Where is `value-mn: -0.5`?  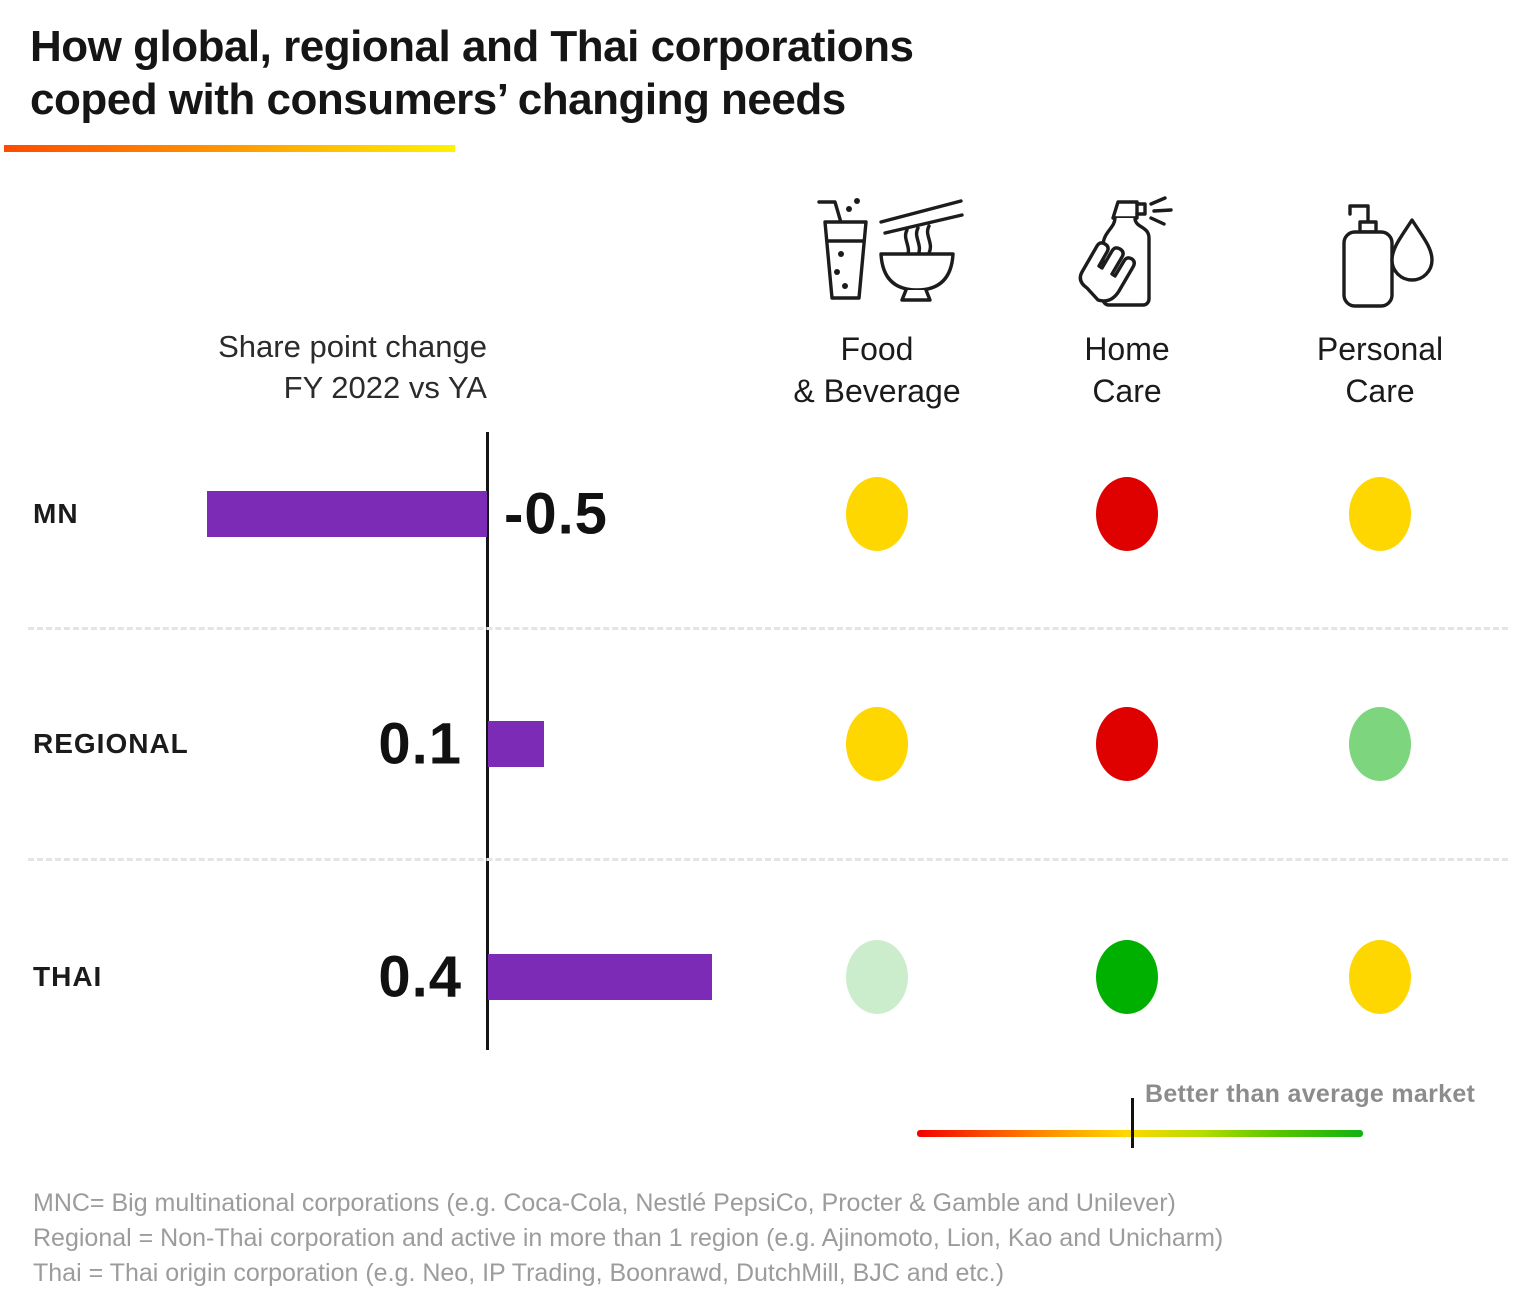 value-mn: -0.5 is located at coordinates (556, 514).